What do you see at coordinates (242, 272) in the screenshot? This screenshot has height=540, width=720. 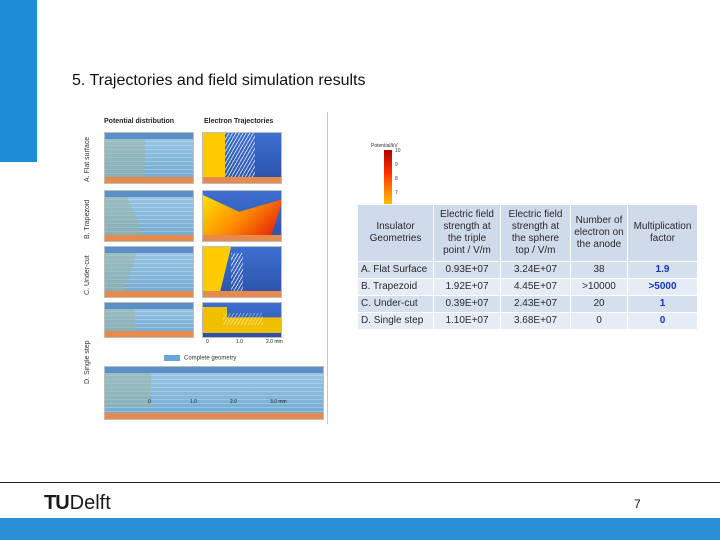 I see `trajectory-panel-under-cut` at bounding box center [242, 272].